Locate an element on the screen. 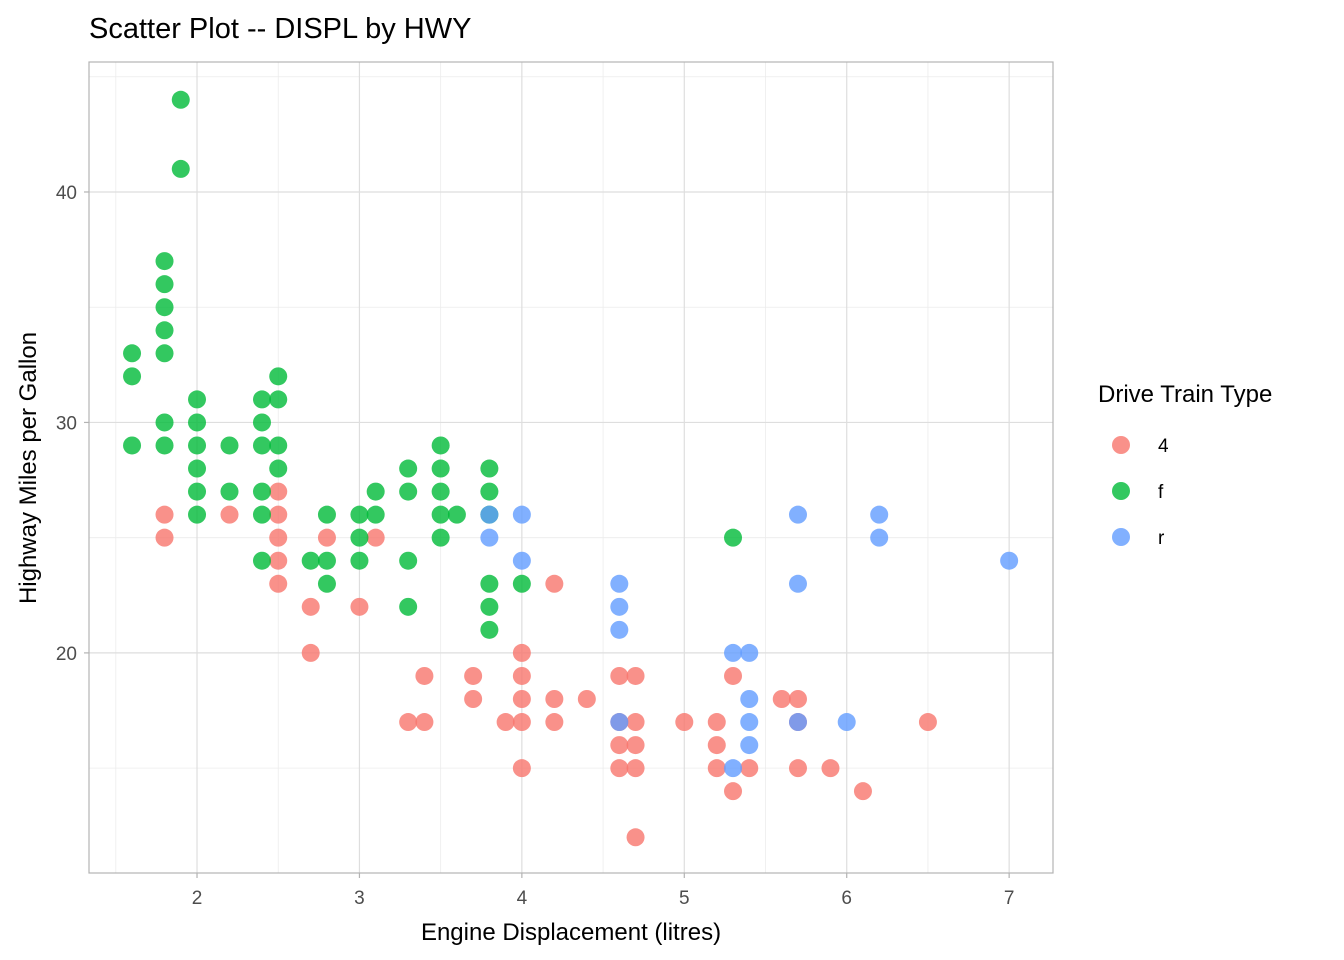  y-tick-label: 20 is located at coordinates (66, 654).